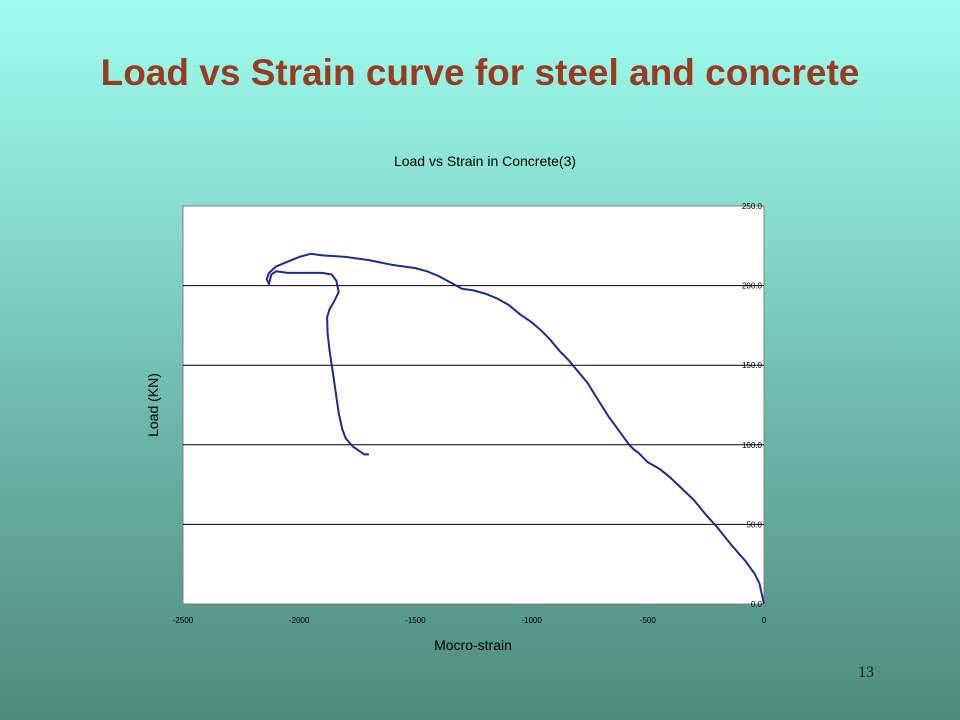  What do you see at coordinates (531, 620) in the screenshot?
I see `x-tick-label: -1000` at bounding box center [531, 620].